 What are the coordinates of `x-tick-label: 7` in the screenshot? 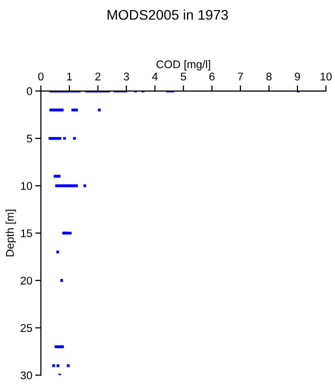 It's located at (240, 76).